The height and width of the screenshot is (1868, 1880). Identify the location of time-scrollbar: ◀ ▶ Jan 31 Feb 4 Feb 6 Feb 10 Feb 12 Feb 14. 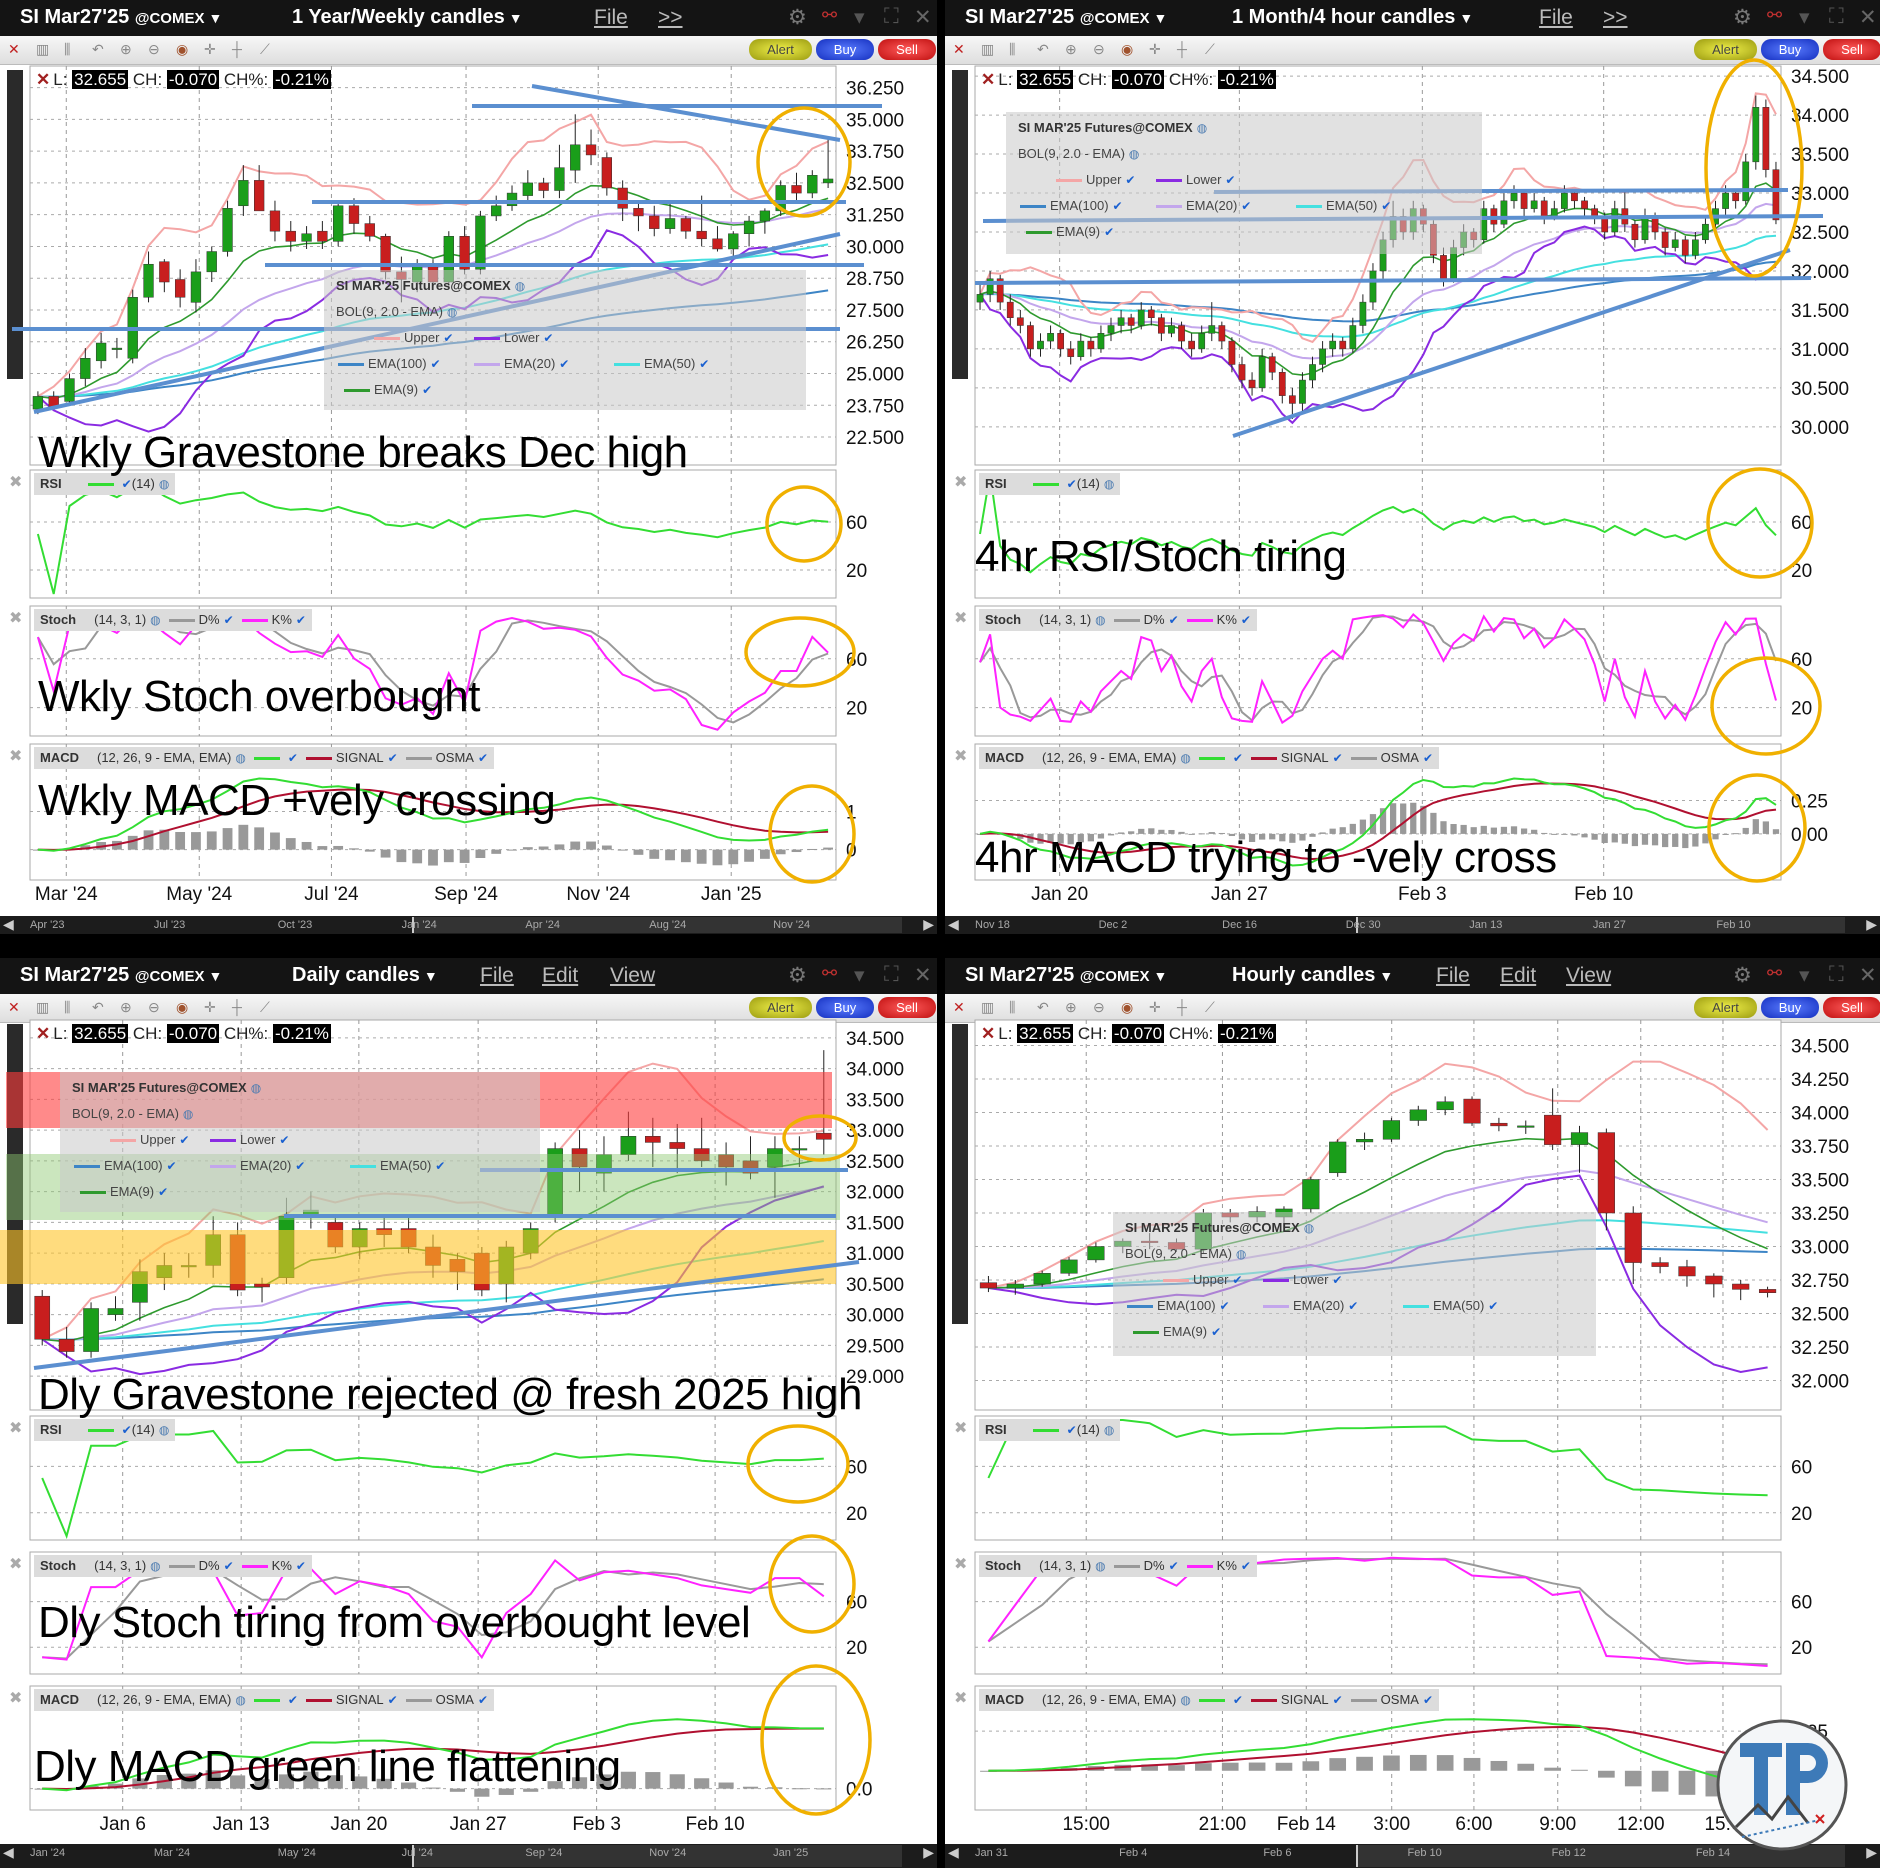
(1412, 1856).